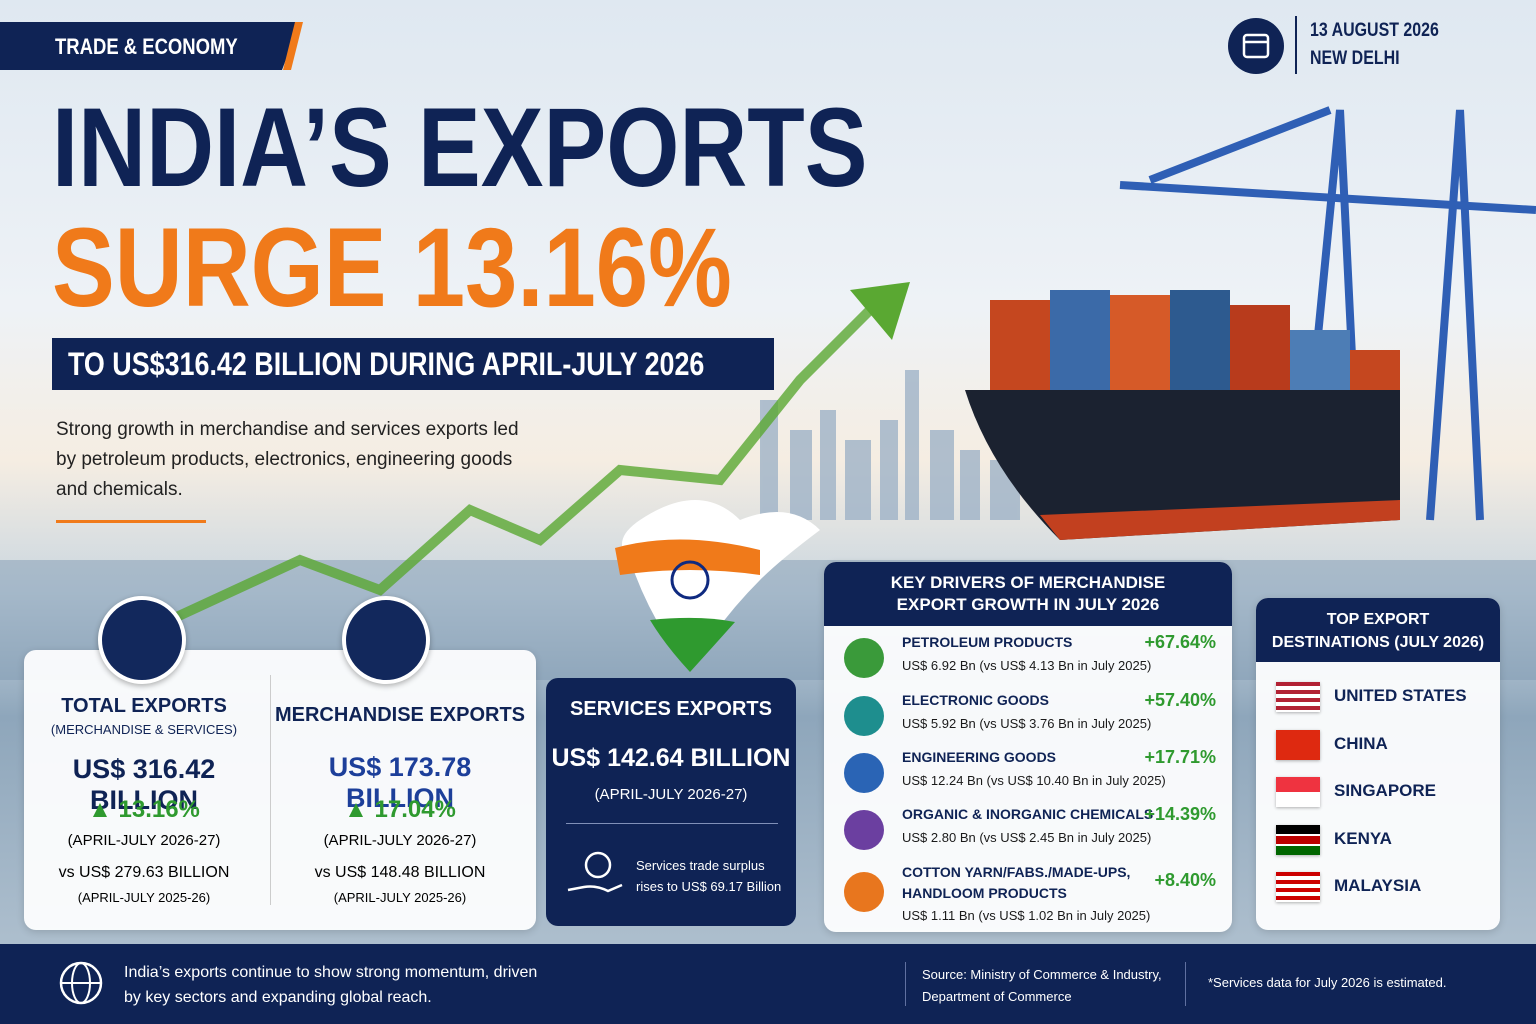  What do you see at coordinates (987, 642) in the screenshot?
I see `driver-name: PETROLEUM PRODUCTS` at bounding box center [987, 642].